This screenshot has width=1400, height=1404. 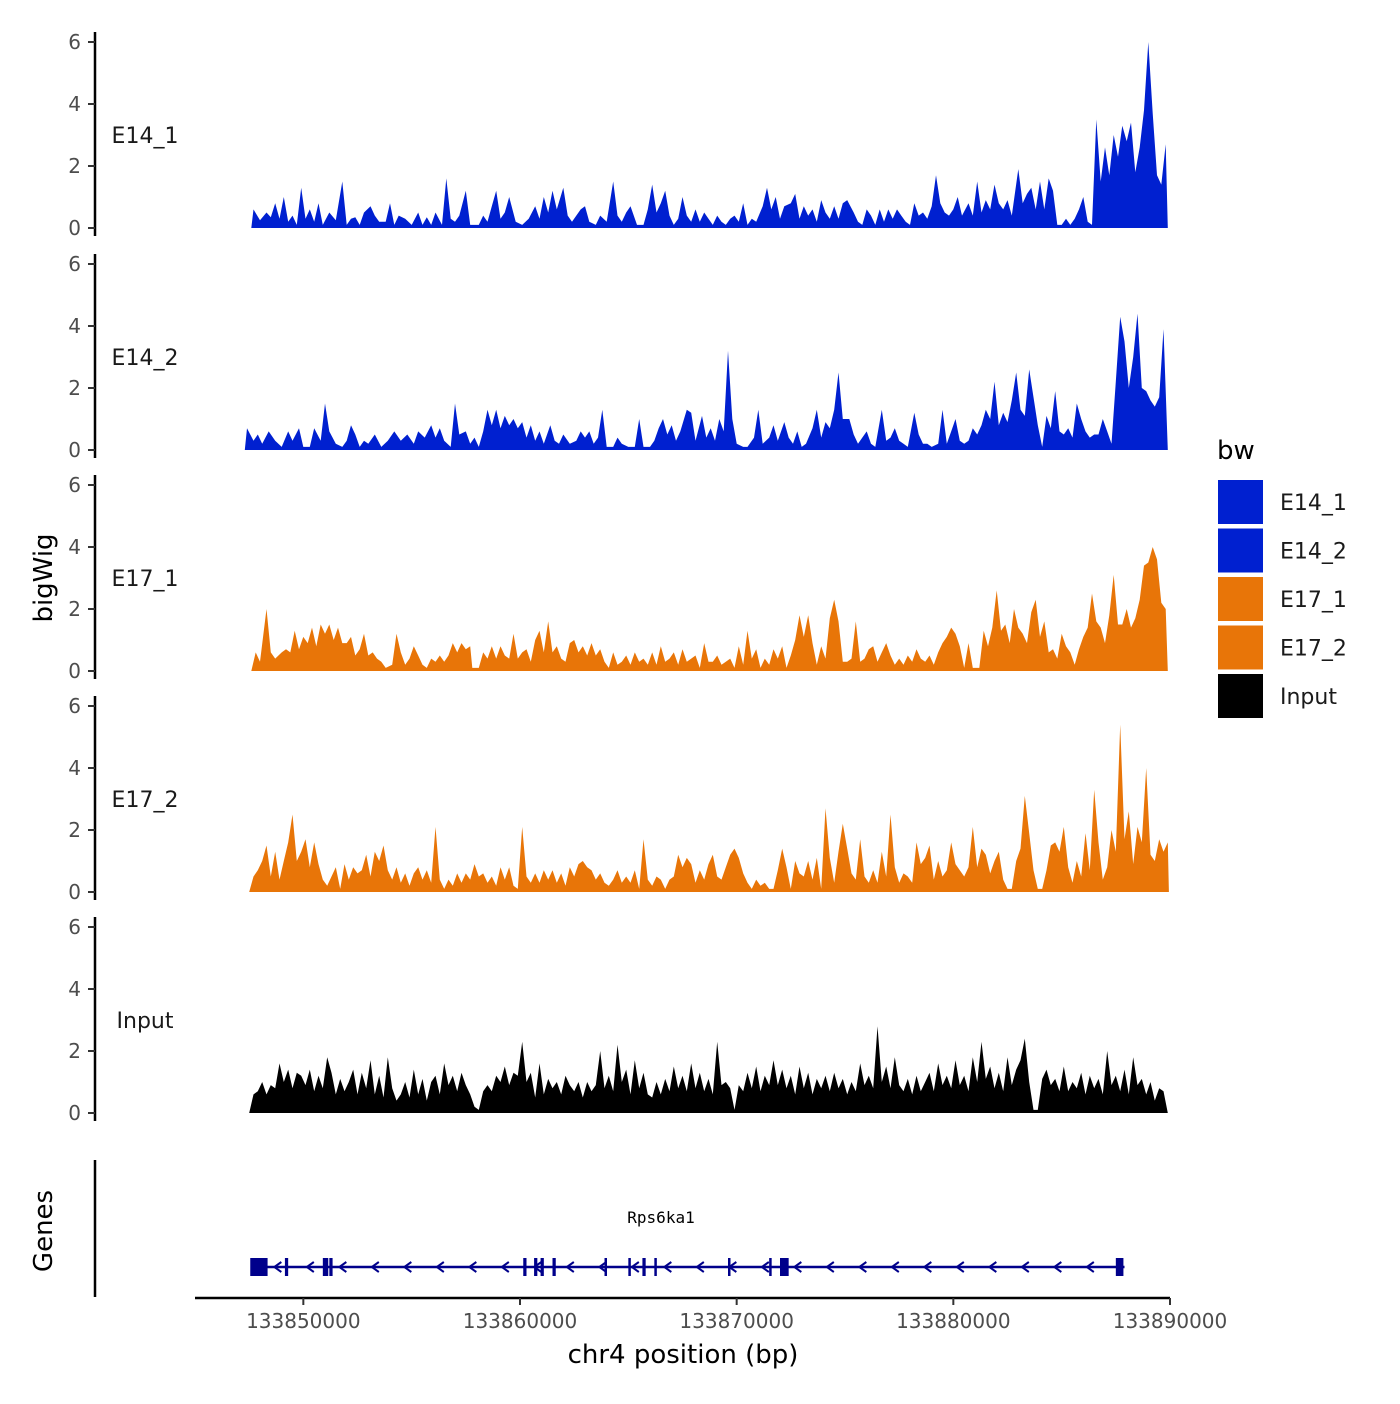 I want to click on legend-title: bw, so click(x=1236, y=451).